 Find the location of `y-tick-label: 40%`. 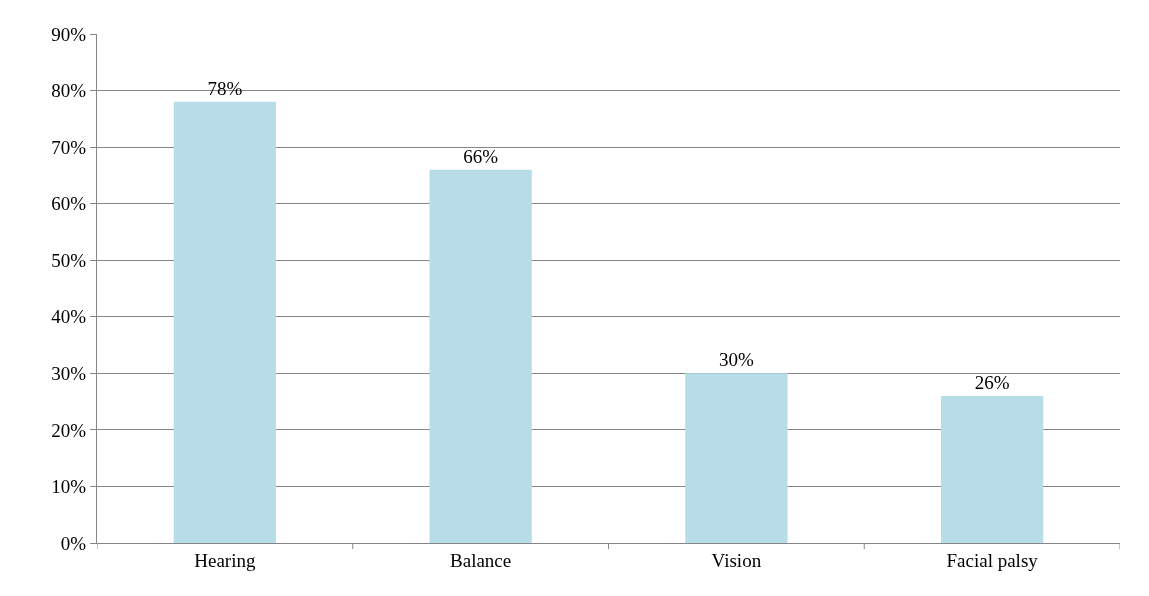

y-tick-label: 40% is located at coordinates (69, 317).